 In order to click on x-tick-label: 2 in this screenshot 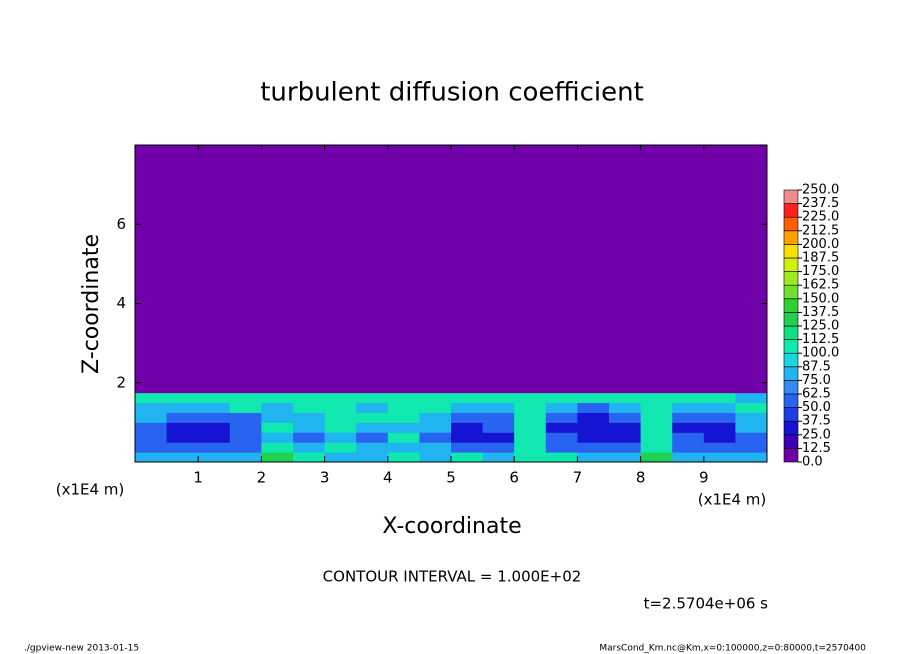, I will do `click(262, 478)`.